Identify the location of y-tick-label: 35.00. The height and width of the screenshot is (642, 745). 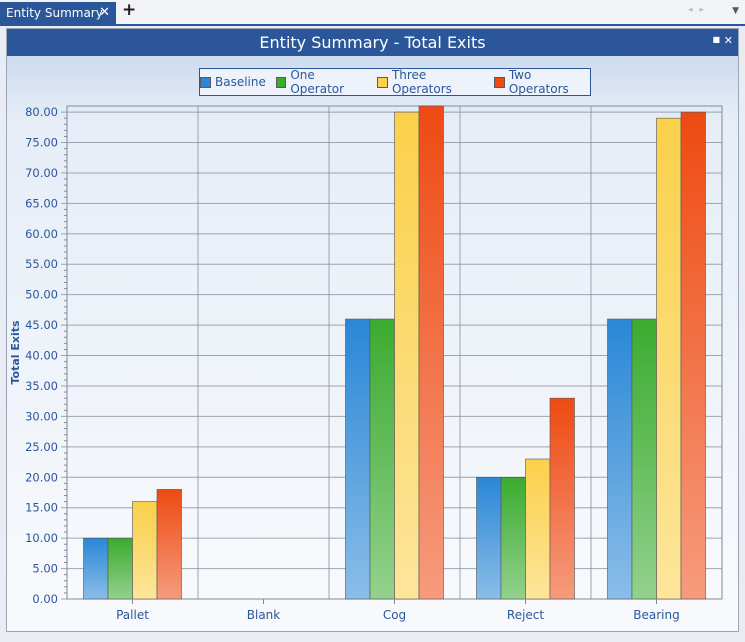
(41, 386).